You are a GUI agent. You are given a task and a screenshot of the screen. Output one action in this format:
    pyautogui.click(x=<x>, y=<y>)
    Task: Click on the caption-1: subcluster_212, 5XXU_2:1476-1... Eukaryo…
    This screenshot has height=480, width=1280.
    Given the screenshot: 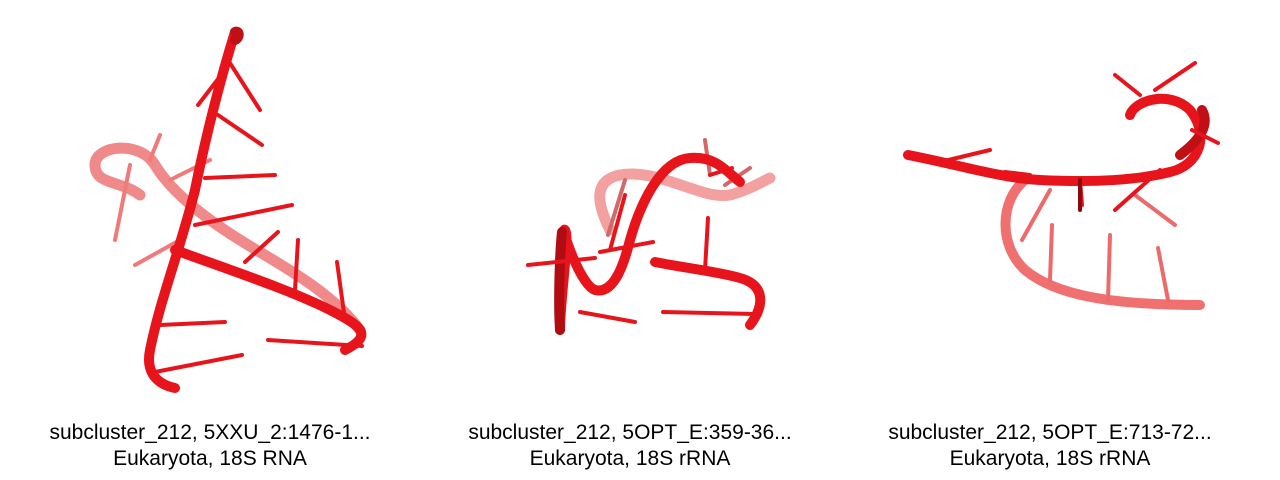 What is the action you would take?
    pyautogui.click(x=210, y=446)
    